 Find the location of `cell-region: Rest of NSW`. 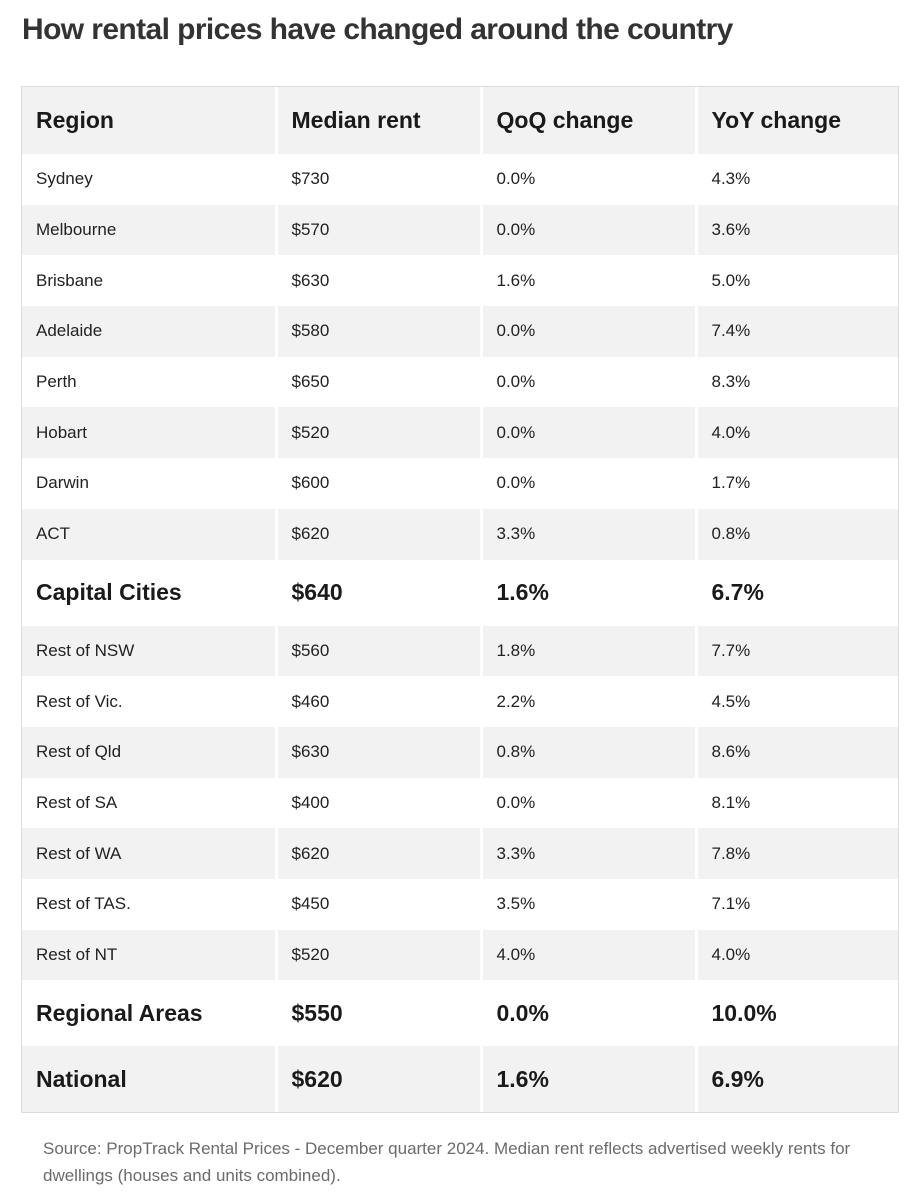

cell-region: Rest of NSW is located at coordinates (149, 651).